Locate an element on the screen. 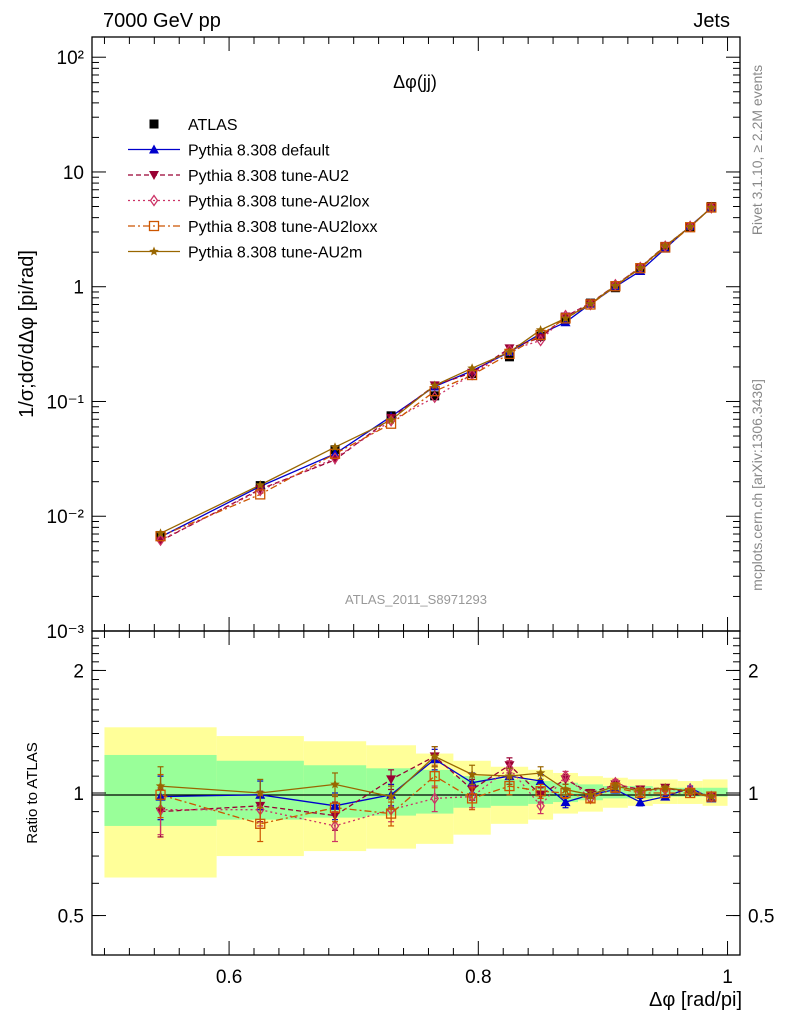 This screenshot has width=786, height=1024. legend-label: ATLAS is located at coordinates (213, 125).